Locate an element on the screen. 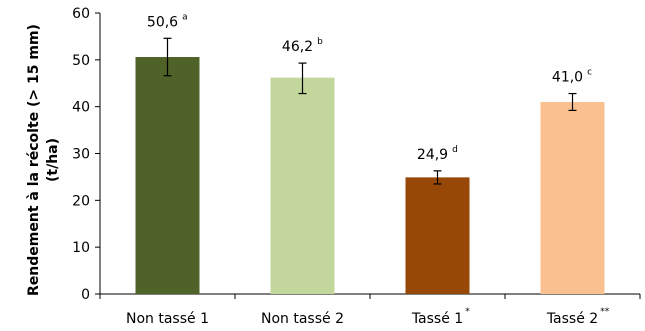 The image size is (645, 331). data-label: 50,6 is located at coordinates (162, 22).